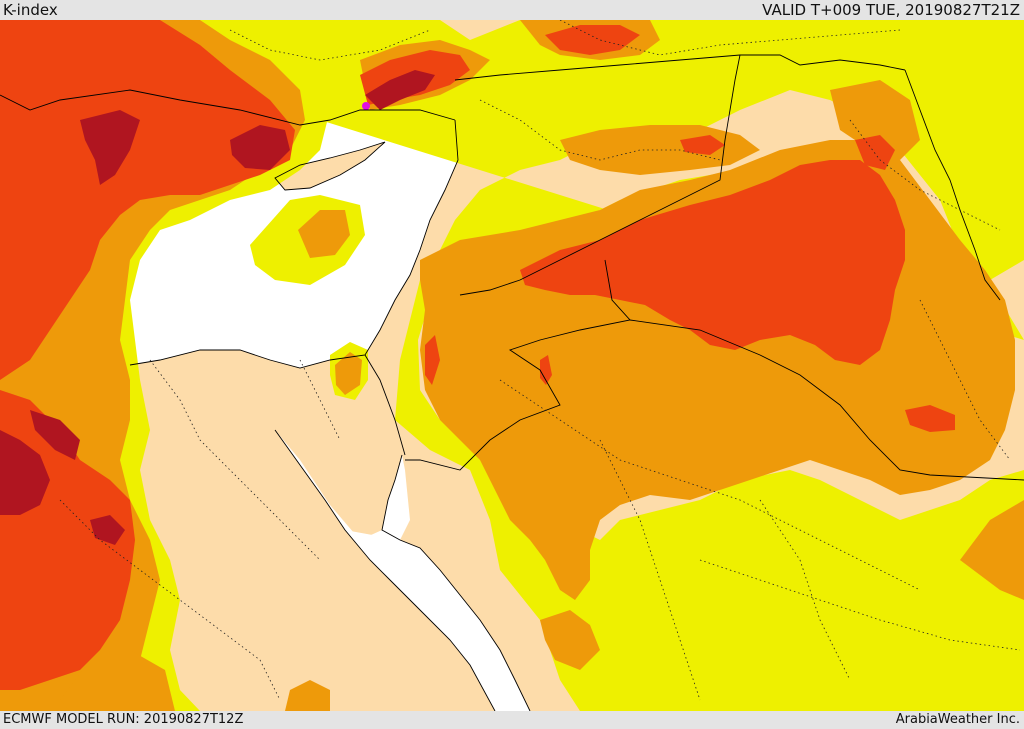  Describe the element at coordinates (123, 719) in the screenshot. I see `model-run: ECMWF MODEL RUN: 20190827T12Z` at that location.